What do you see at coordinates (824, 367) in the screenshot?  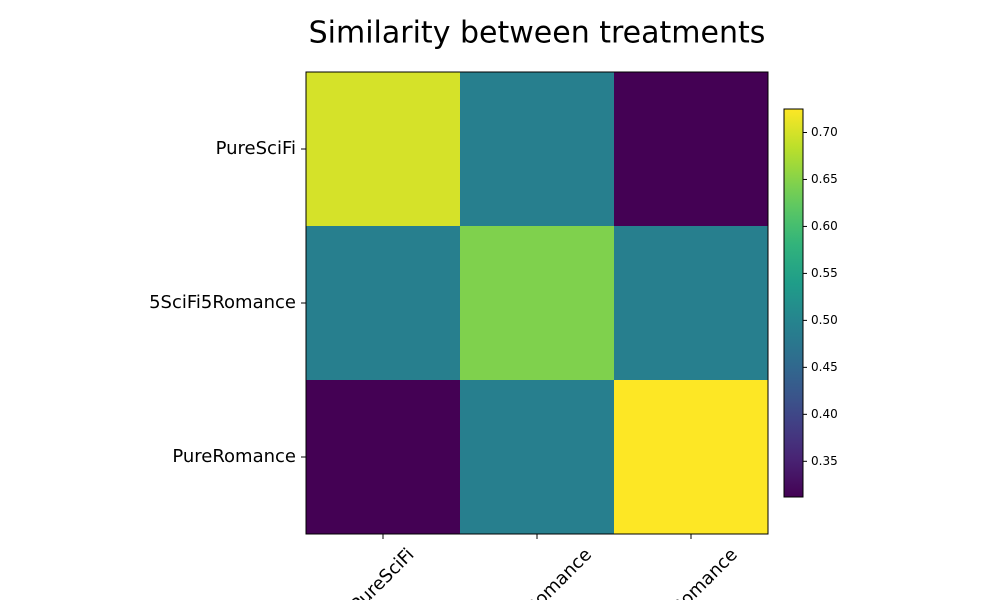 I see `colorbar-tick-label: 0.45` at bounding box center [824, 367].